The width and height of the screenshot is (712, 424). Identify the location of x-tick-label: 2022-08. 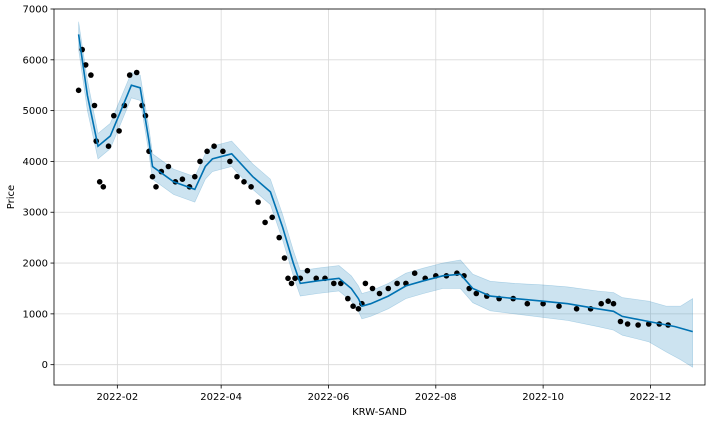
(436, 397).